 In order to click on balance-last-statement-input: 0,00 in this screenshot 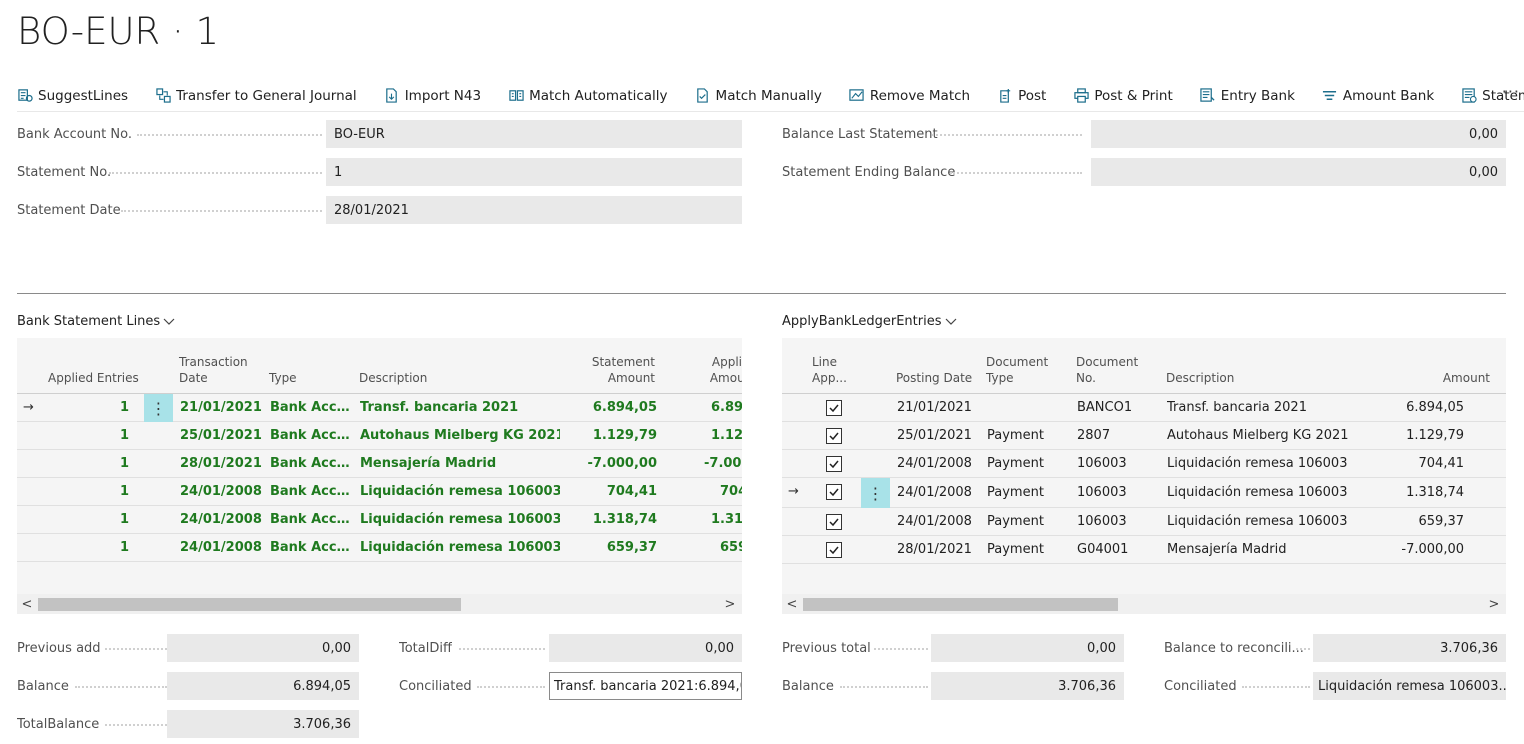, I will do `click(1298, 134)`.